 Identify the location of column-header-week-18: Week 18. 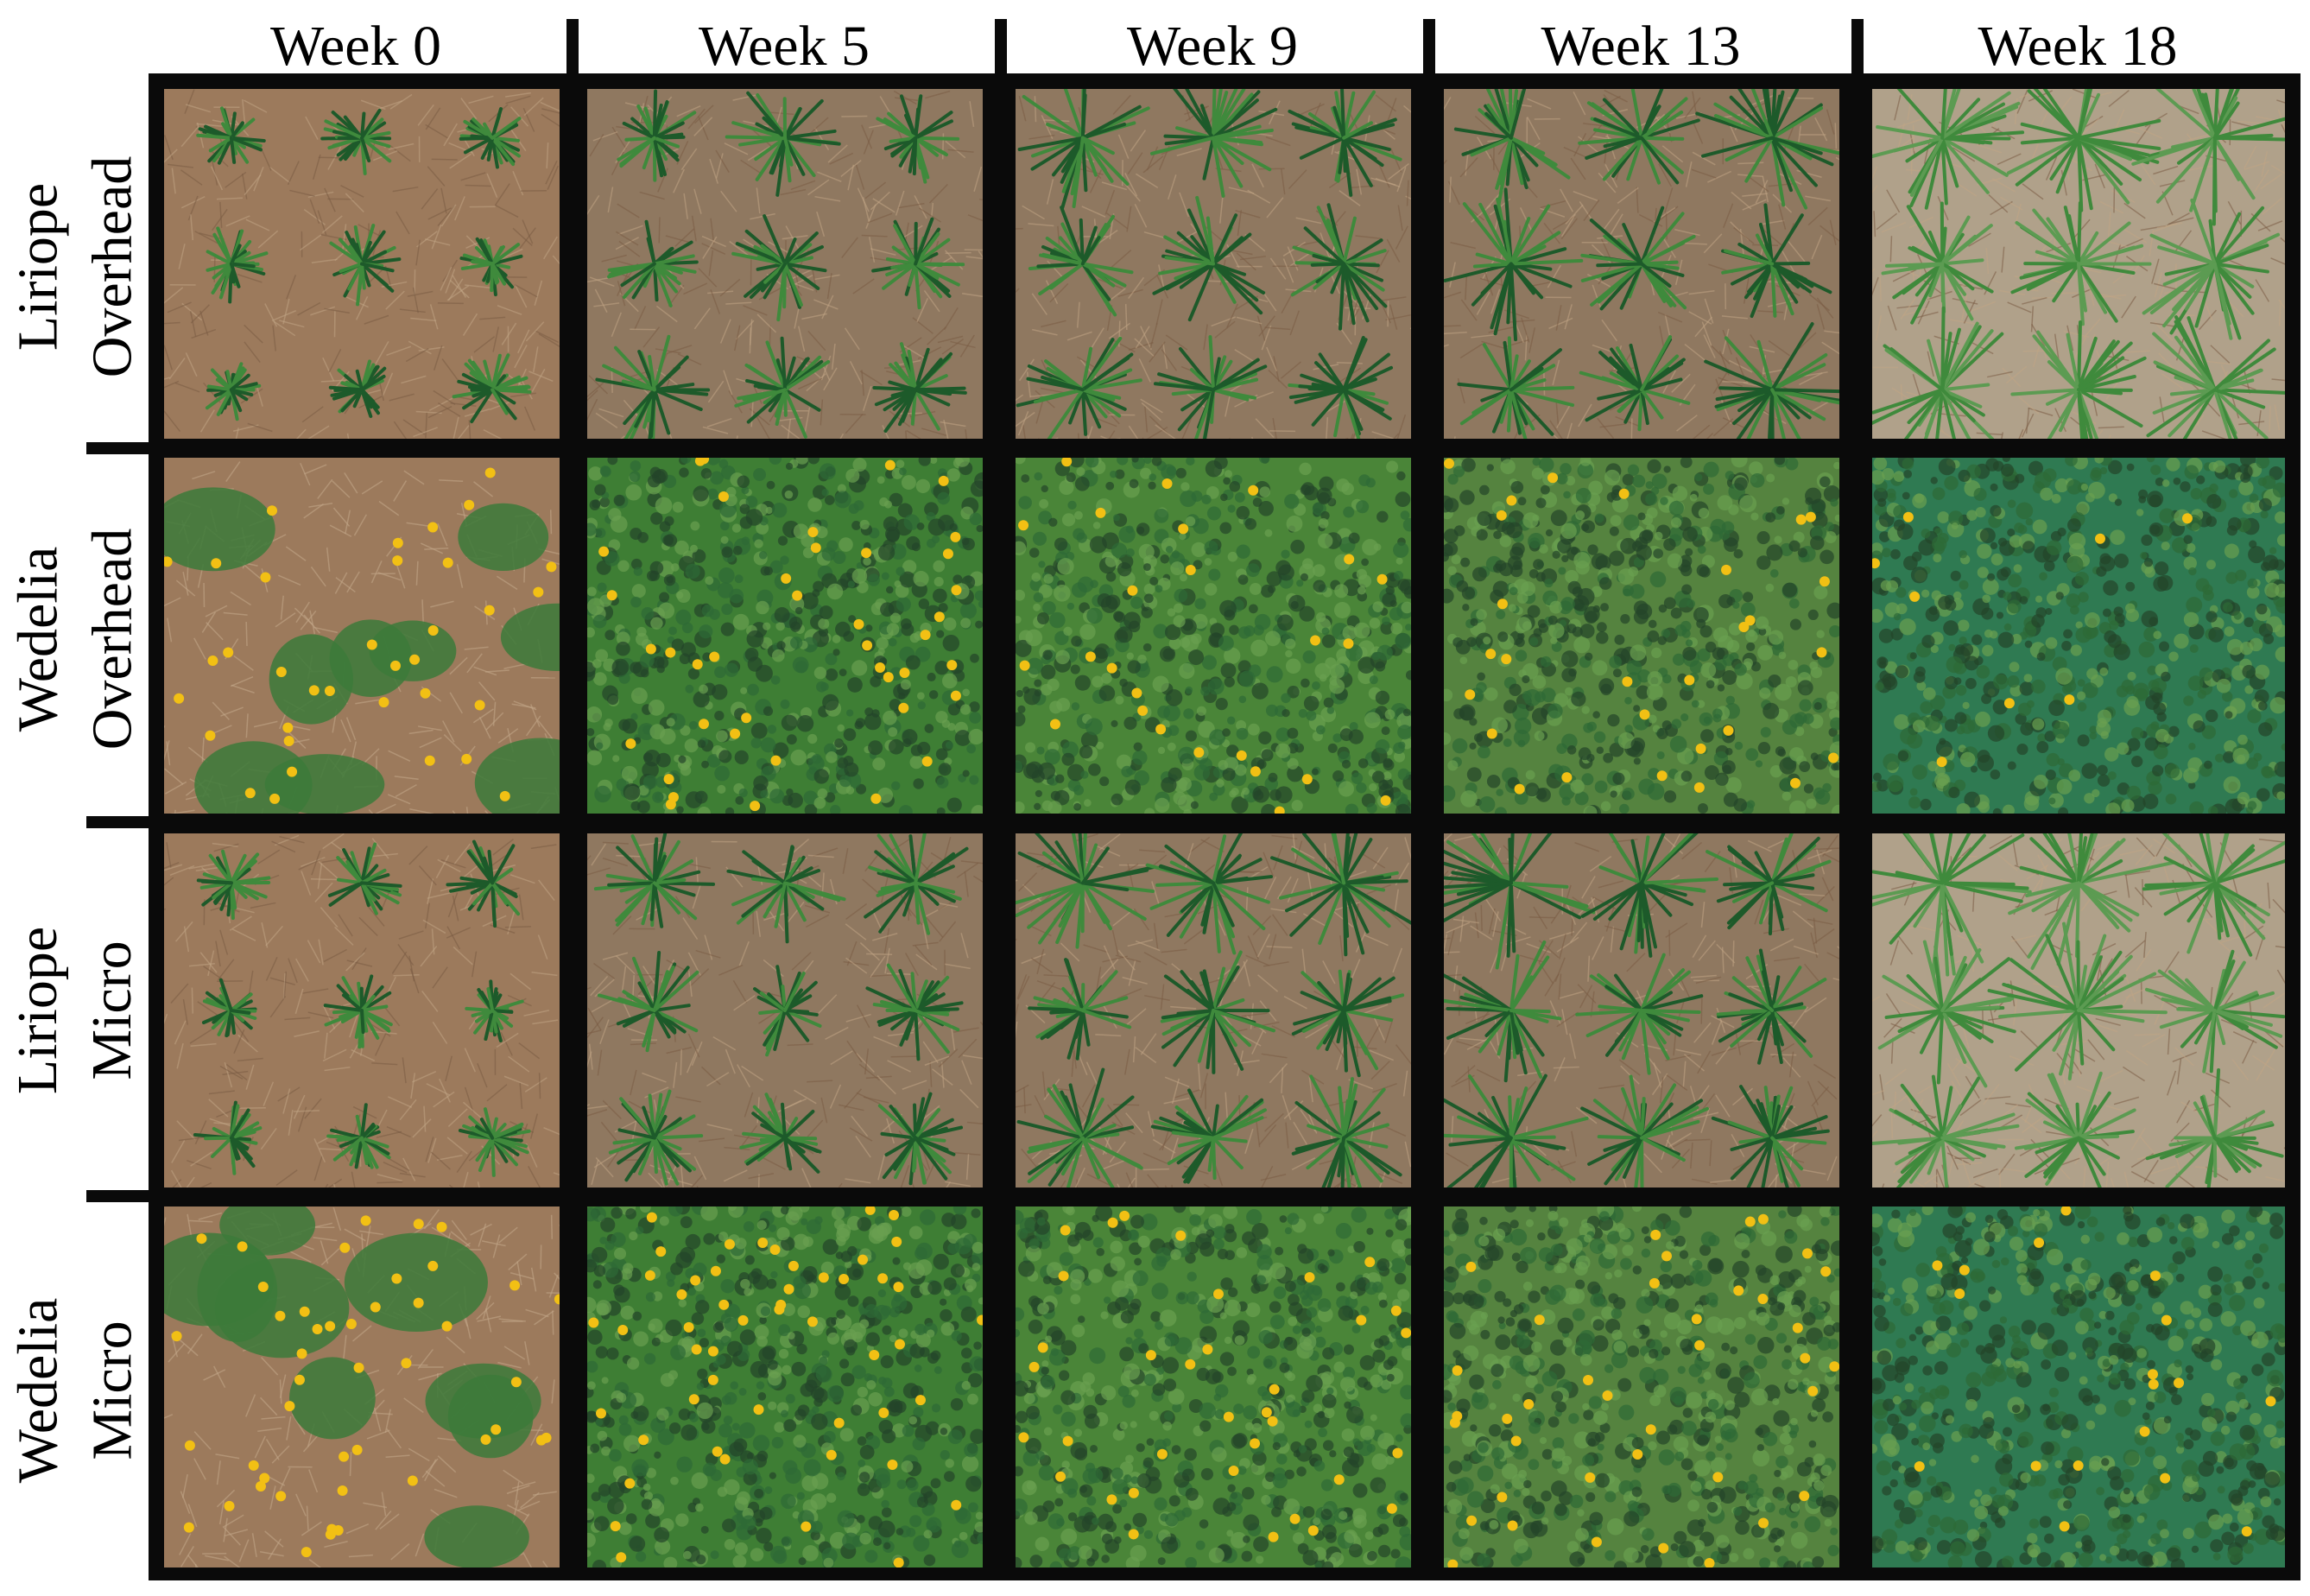
(2078, 46).